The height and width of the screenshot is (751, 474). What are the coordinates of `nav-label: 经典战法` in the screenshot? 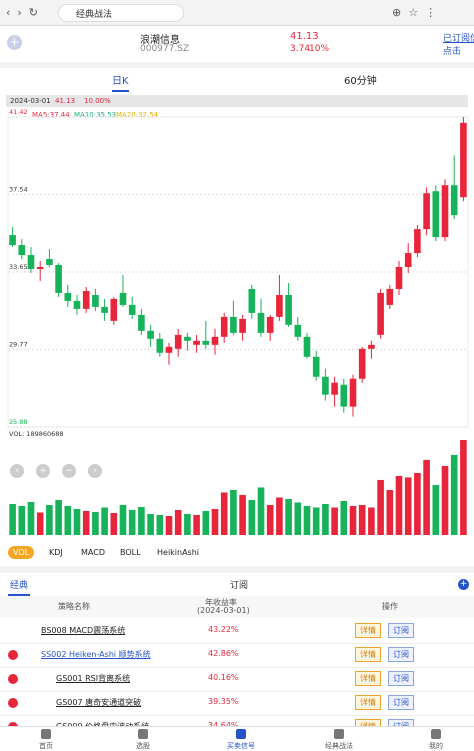 It's located at (339, 746).